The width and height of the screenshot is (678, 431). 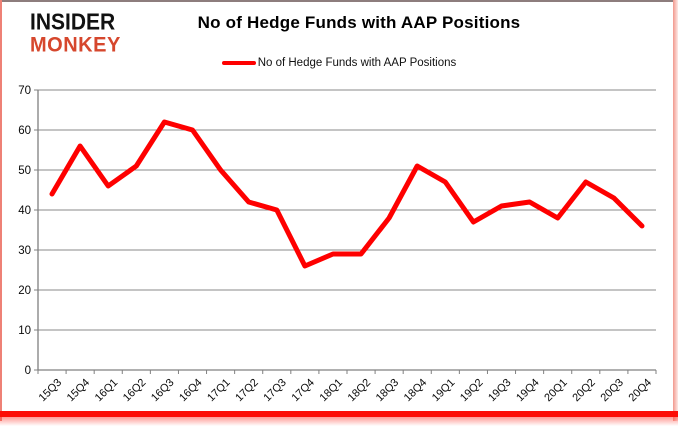 What do you see at coordinates (191, 391) in the screenshot?
I see `x-tick-label: 16Q4` at bounding box center [191, 391].